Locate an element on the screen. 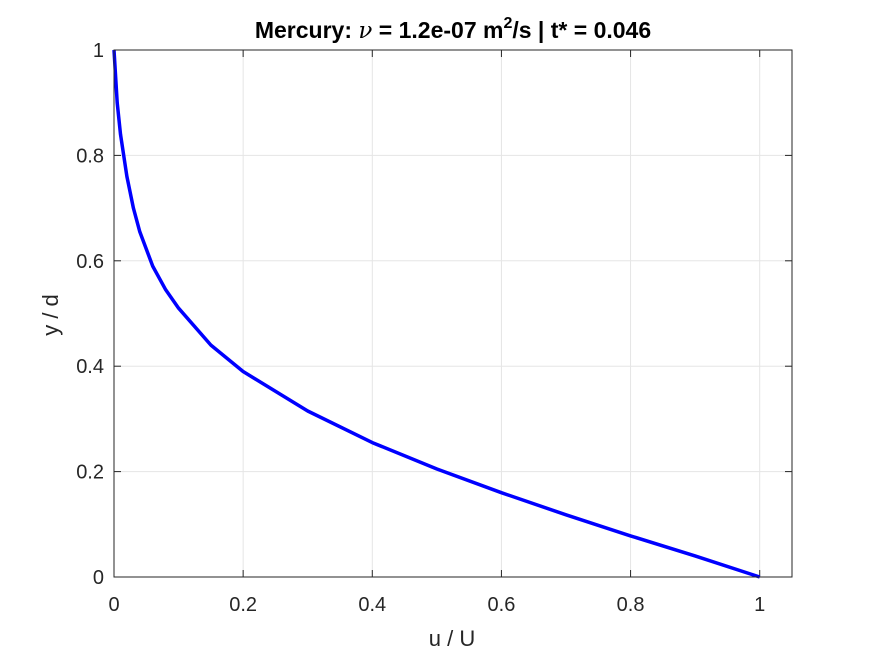 This screenshot has height=656, width=875. chart-title-middle: = 1.2e-07 m is located at coordinates (437, 30).